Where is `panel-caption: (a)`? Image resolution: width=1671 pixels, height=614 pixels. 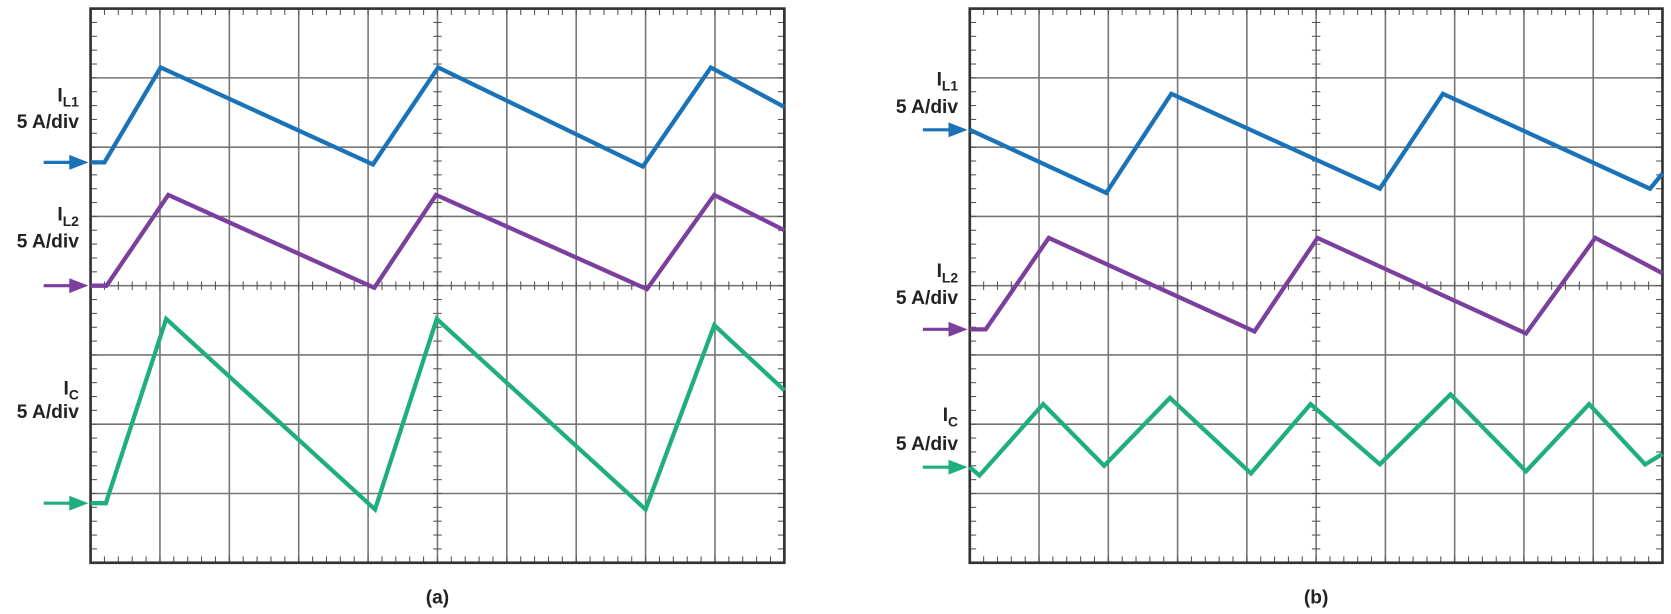
panel-caption: (a) is located at coordinates (437, 597).